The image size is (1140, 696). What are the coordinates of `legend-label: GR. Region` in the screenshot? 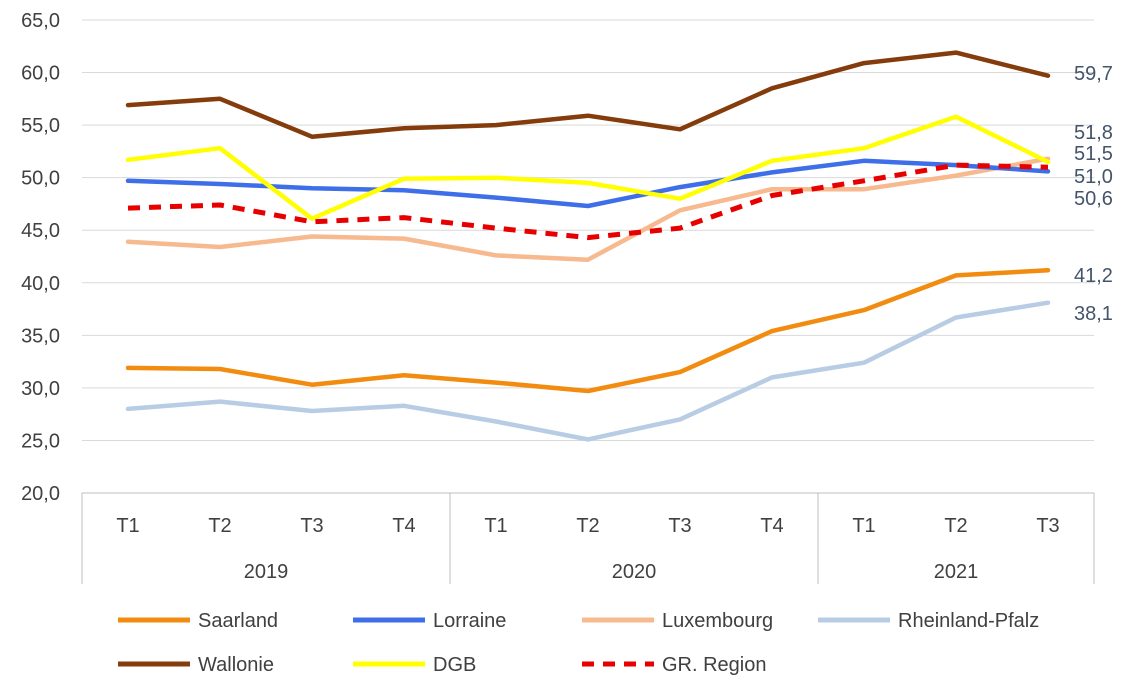 It's located at (714, 665).